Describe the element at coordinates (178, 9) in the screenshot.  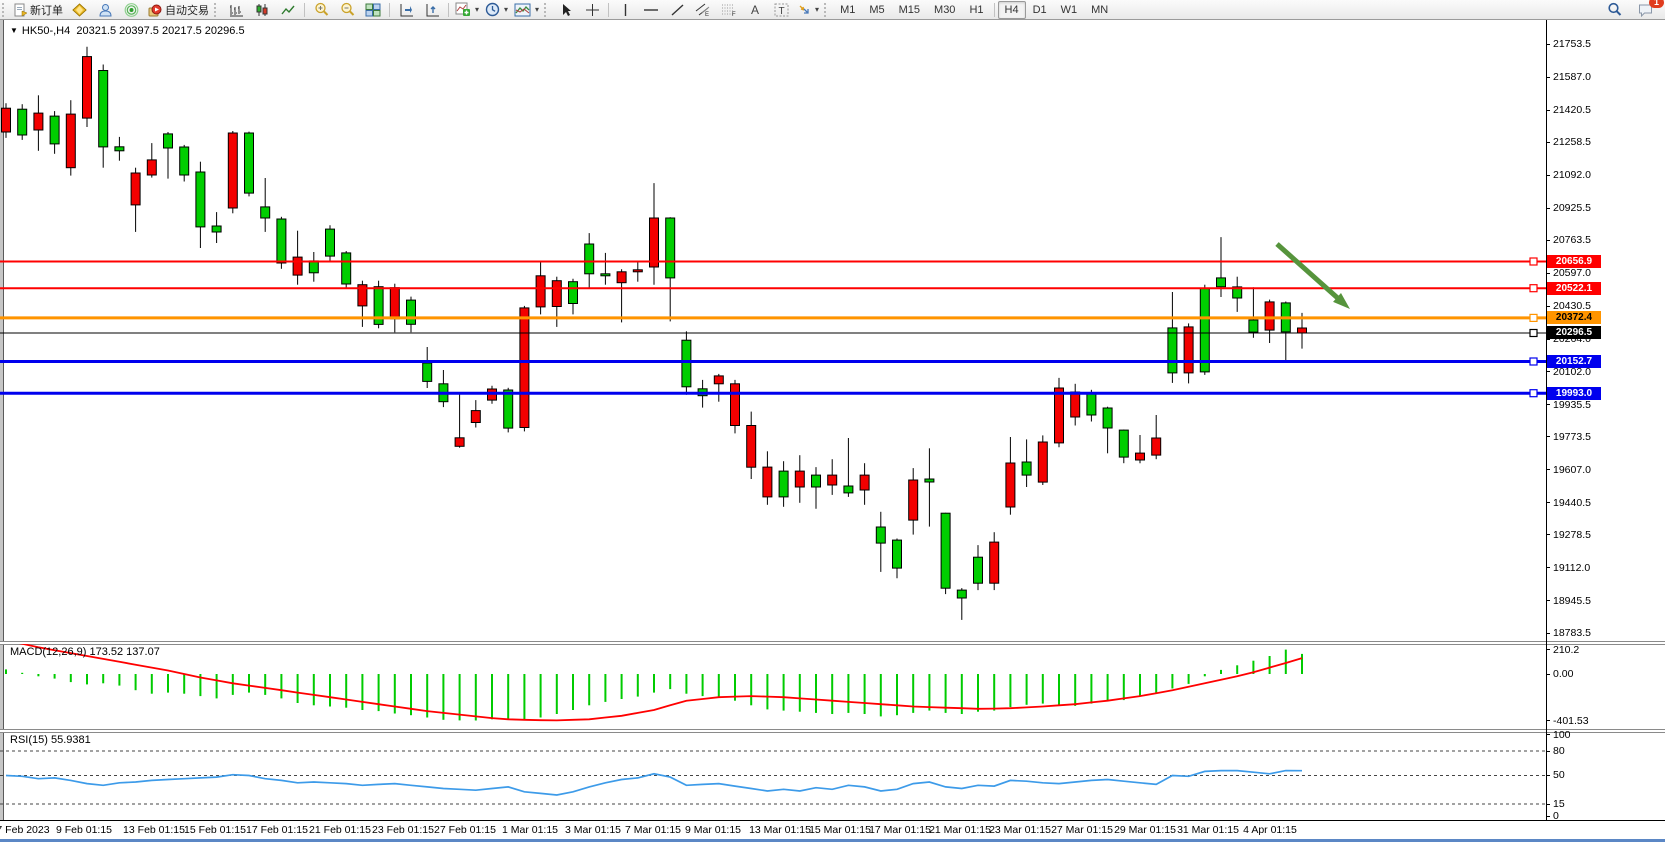
I see `autotrading-button: 自动交易` at that location.